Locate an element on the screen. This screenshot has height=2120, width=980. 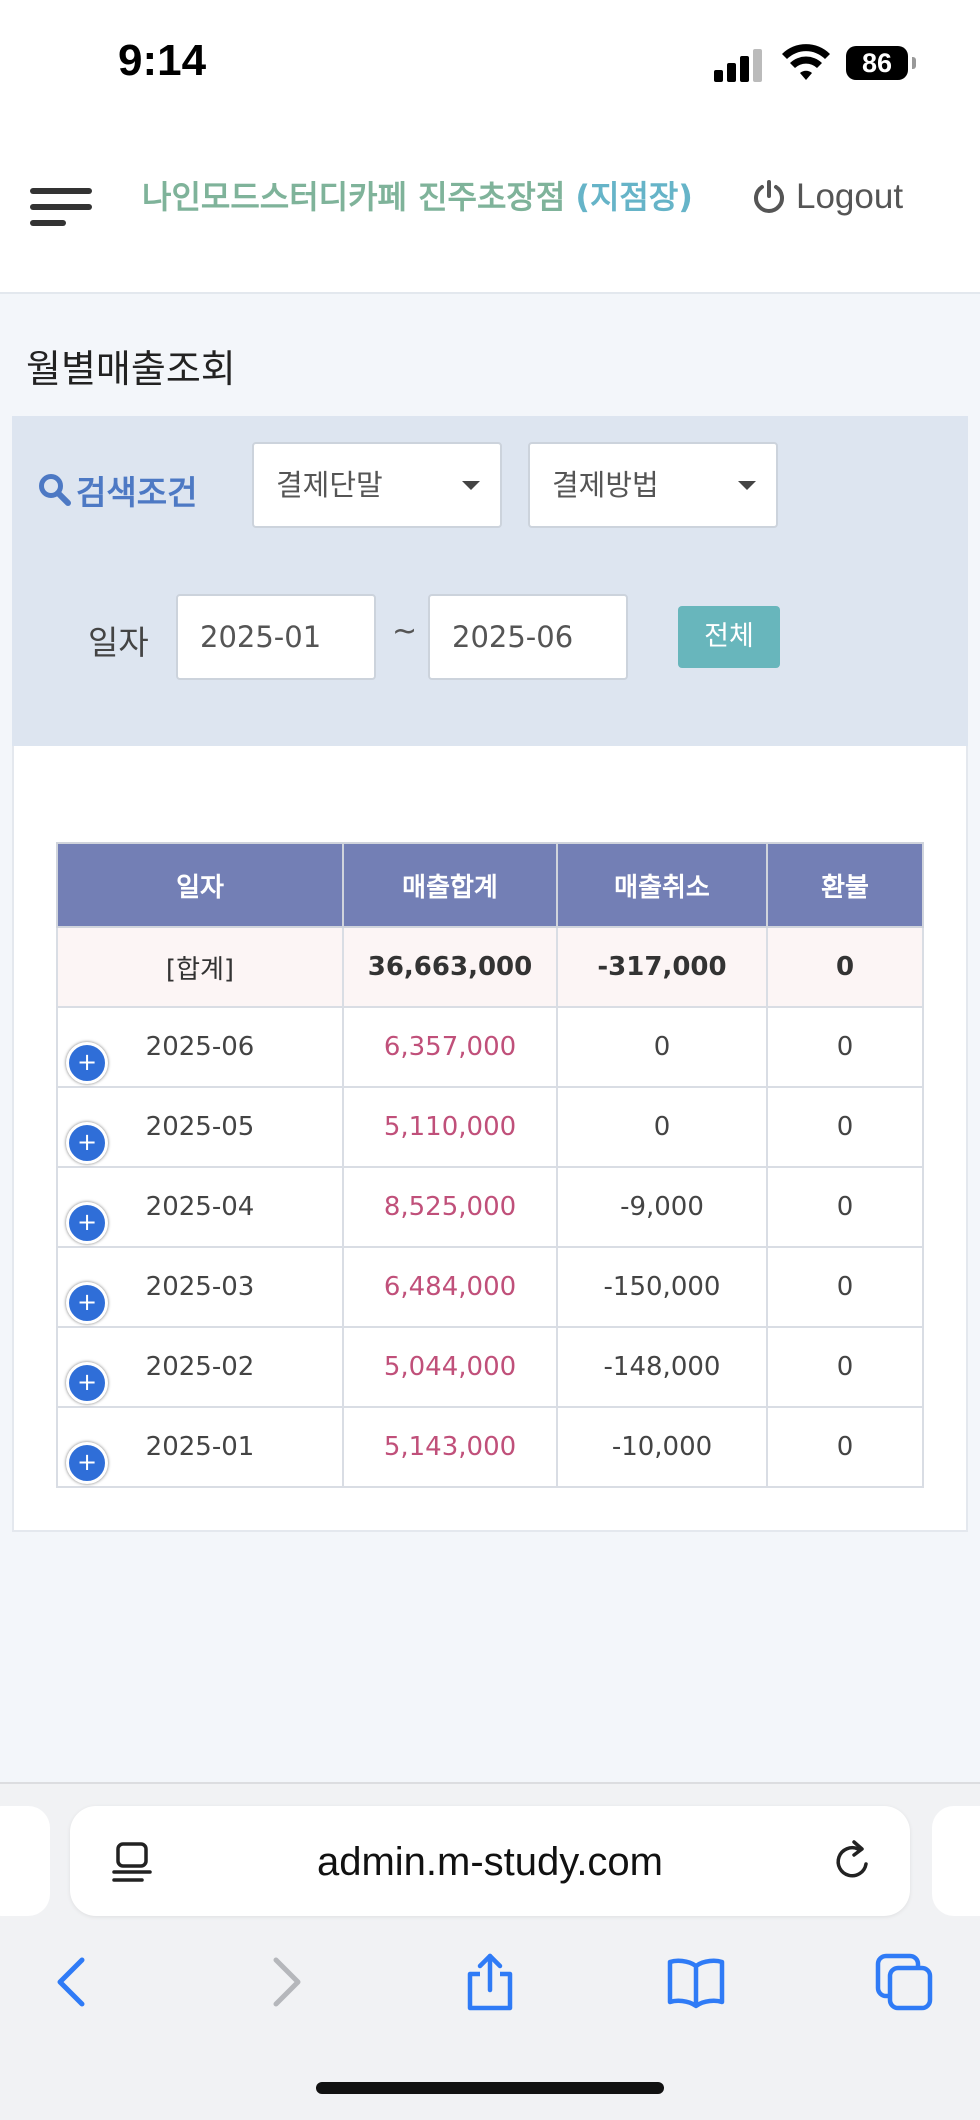
hamburger-icon is located at coordinates (61, 206).